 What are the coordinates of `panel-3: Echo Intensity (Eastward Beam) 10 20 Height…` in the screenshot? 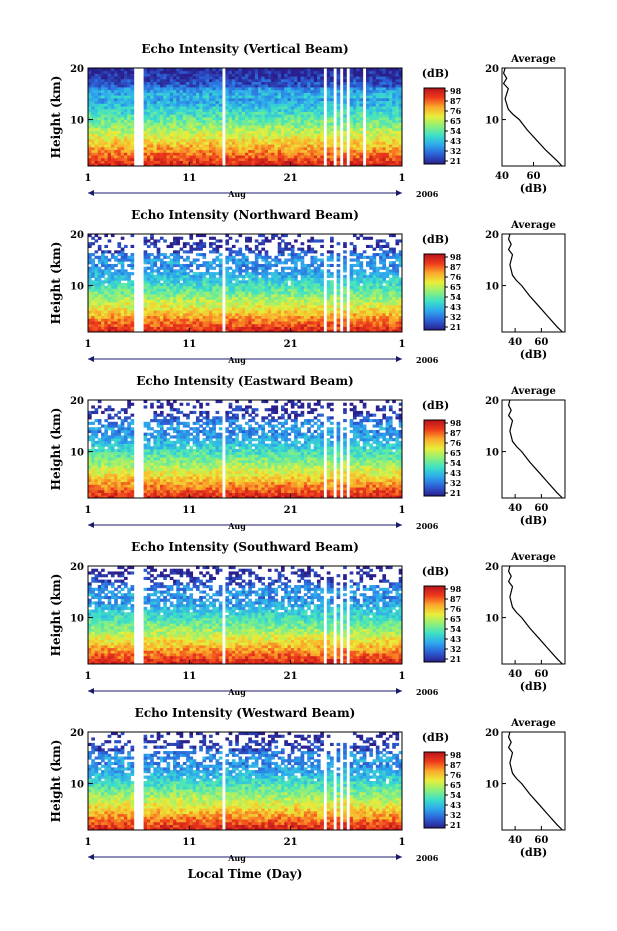 It's located at (307, 452).